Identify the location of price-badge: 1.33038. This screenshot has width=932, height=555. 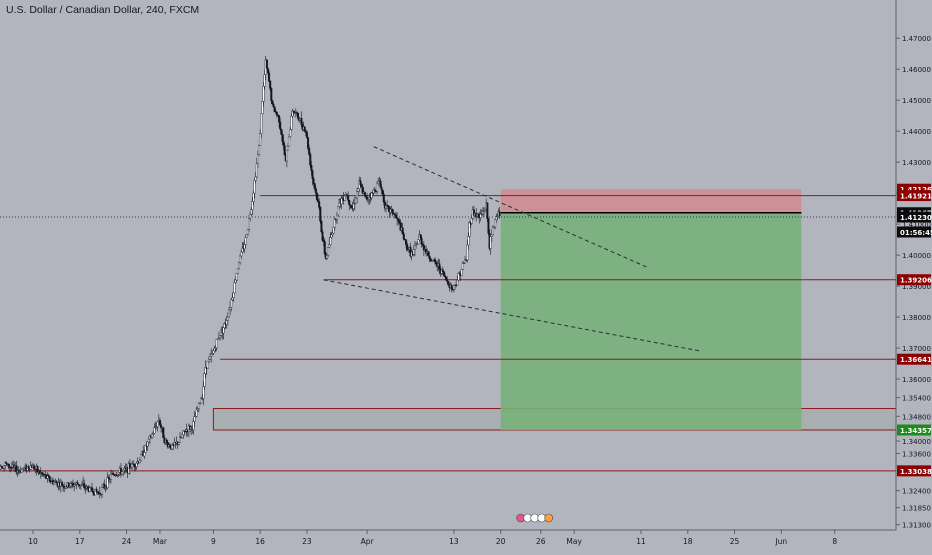
(916, 472).